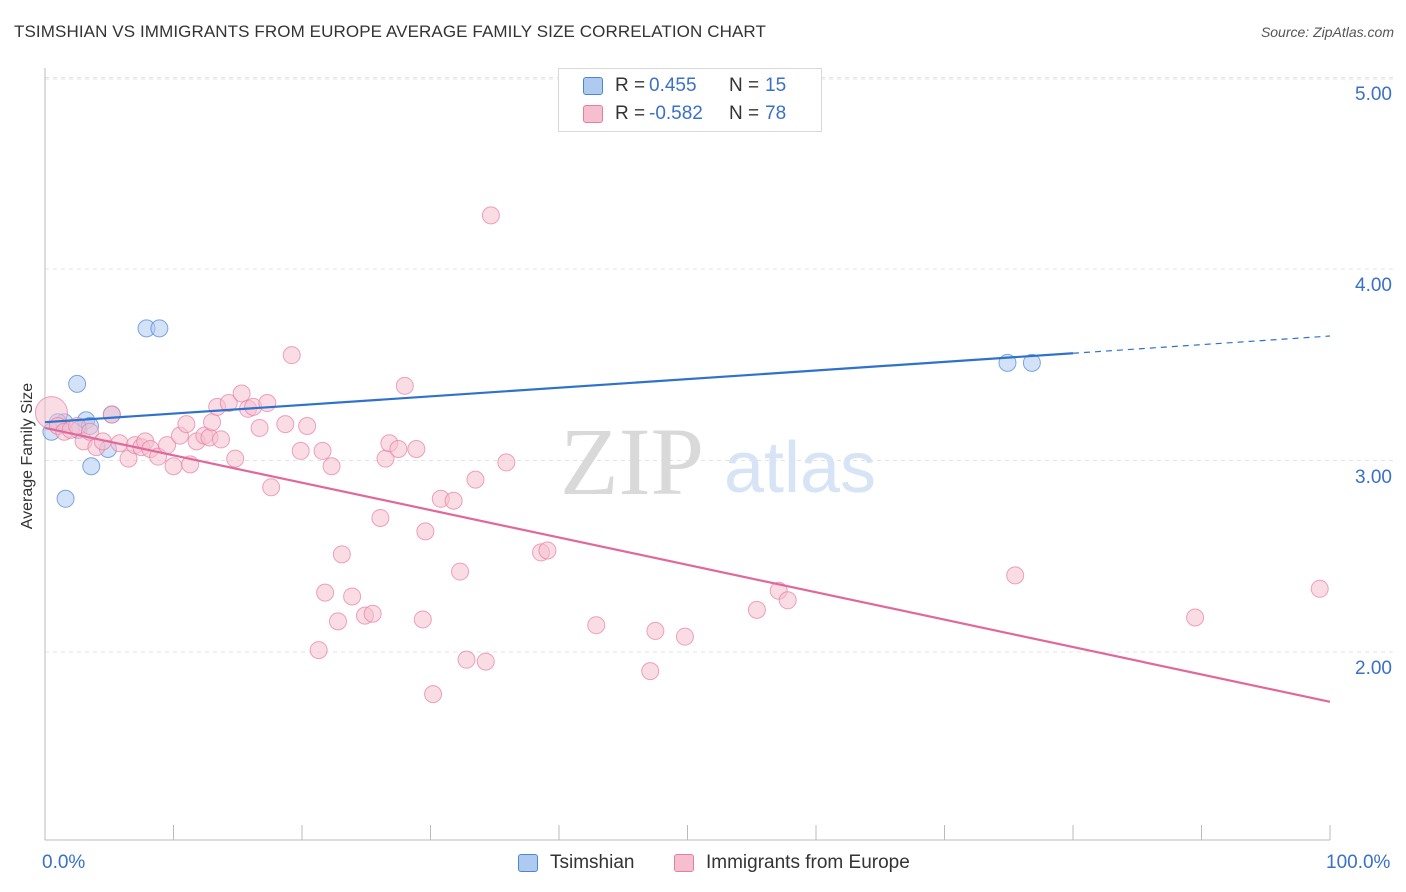 The height and width of the screenshot is (892, 1406). I want to click on n-value: 78, so click(776, 113).